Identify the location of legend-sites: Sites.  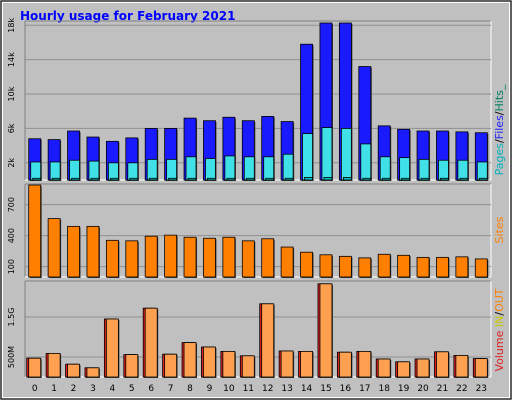
(499, 229).